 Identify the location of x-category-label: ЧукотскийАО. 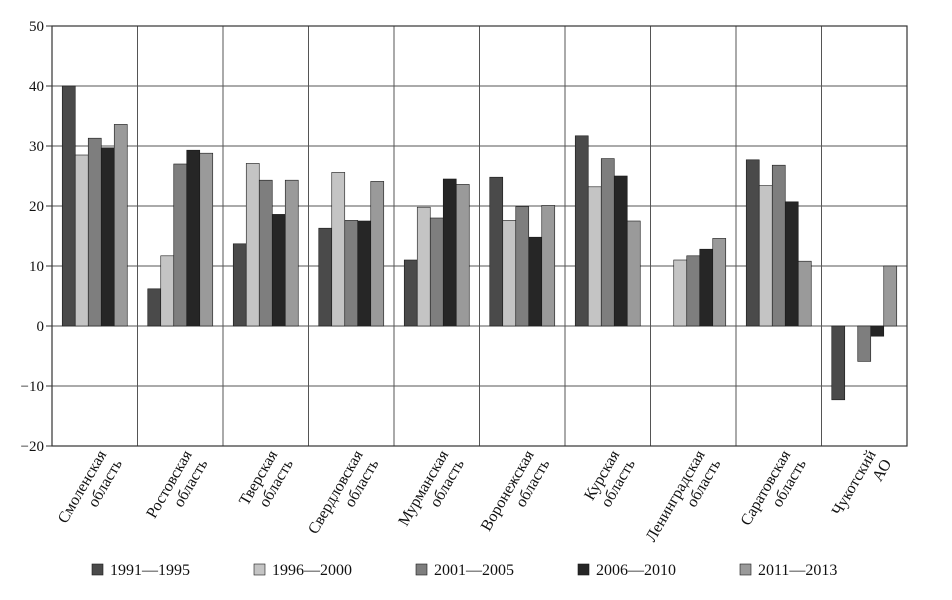
(862, 487).